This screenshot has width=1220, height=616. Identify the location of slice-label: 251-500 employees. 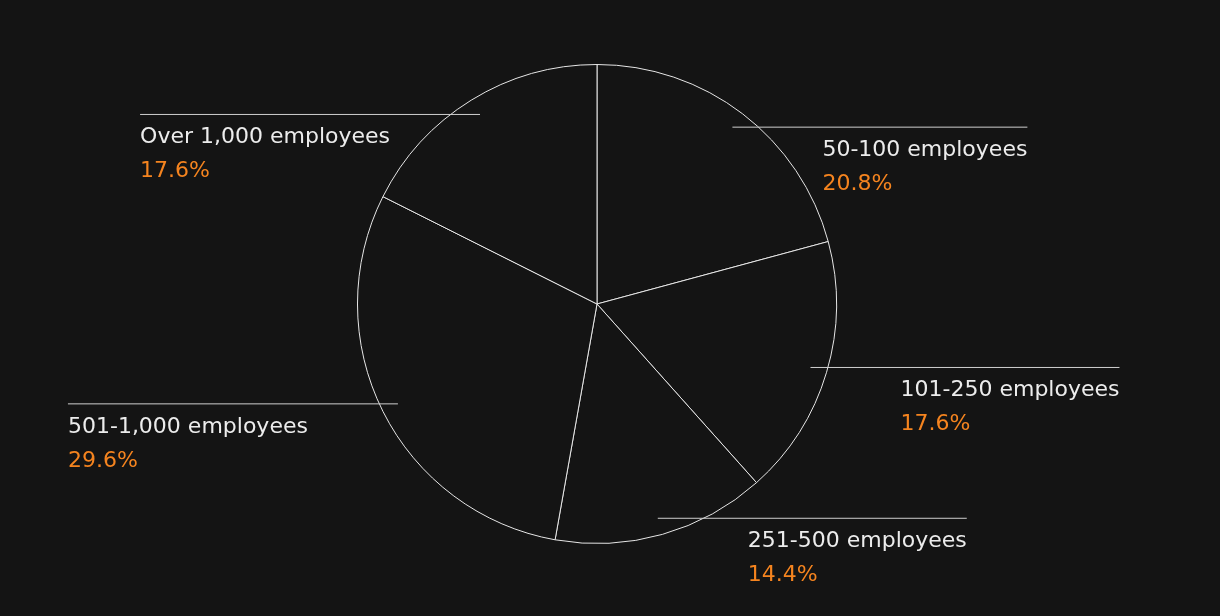
(857, 540).